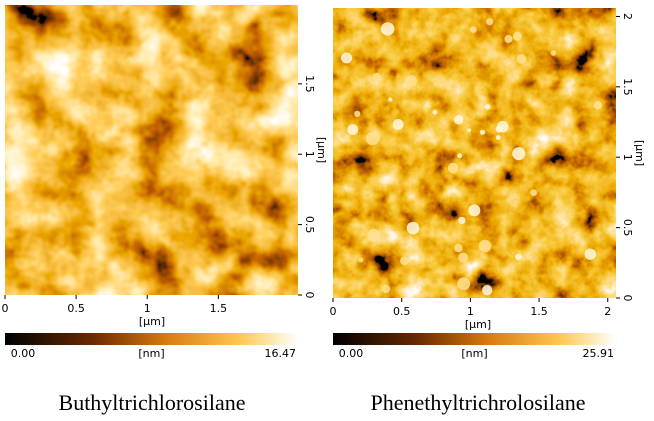 Image resolution: width=654 pixels, height=421 pixels. I want to click on caption: Phenethyltrichrolosilane, so click(477, 402).